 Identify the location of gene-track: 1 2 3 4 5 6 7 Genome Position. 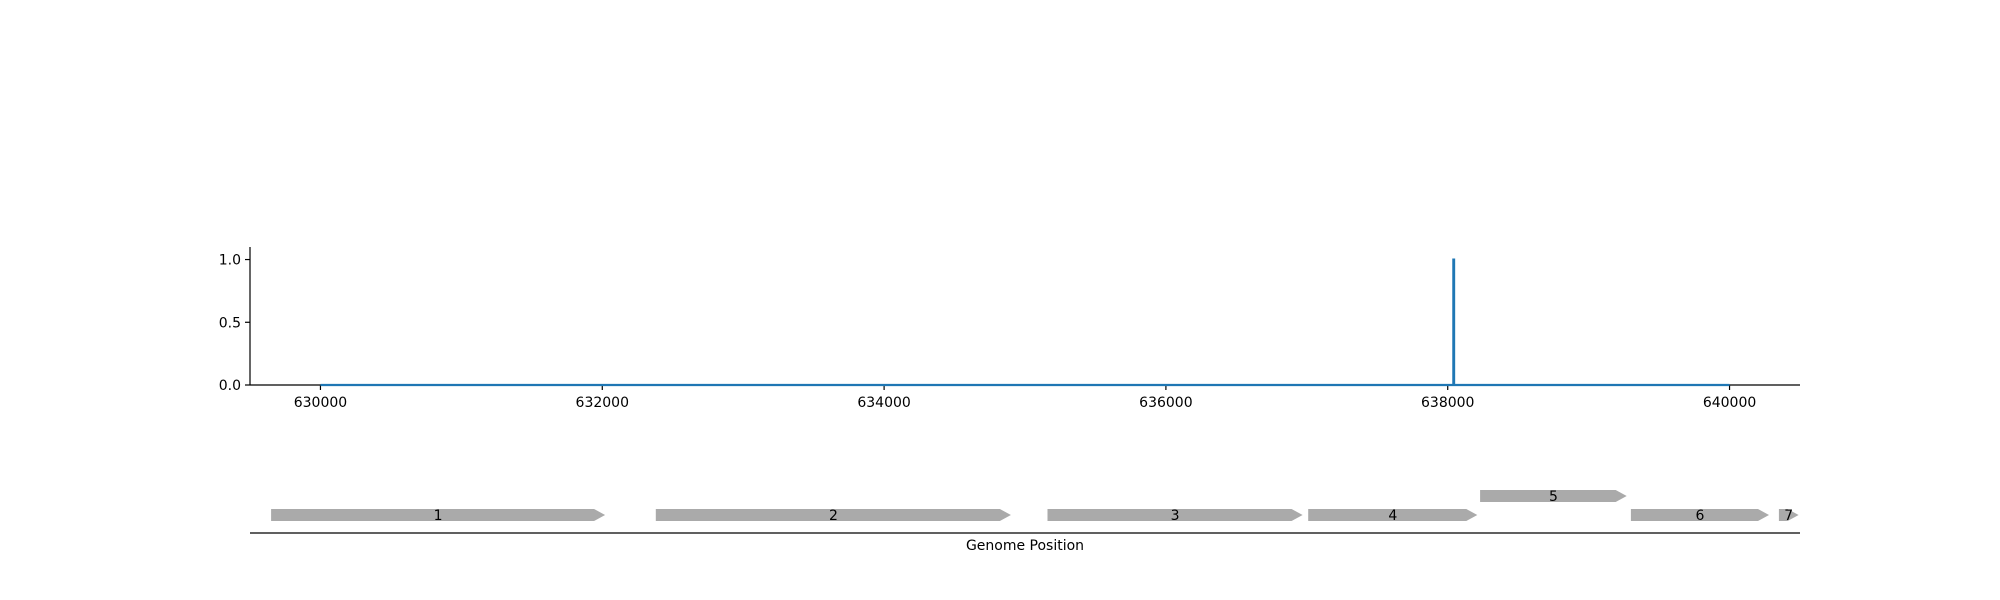
(1025, 521).